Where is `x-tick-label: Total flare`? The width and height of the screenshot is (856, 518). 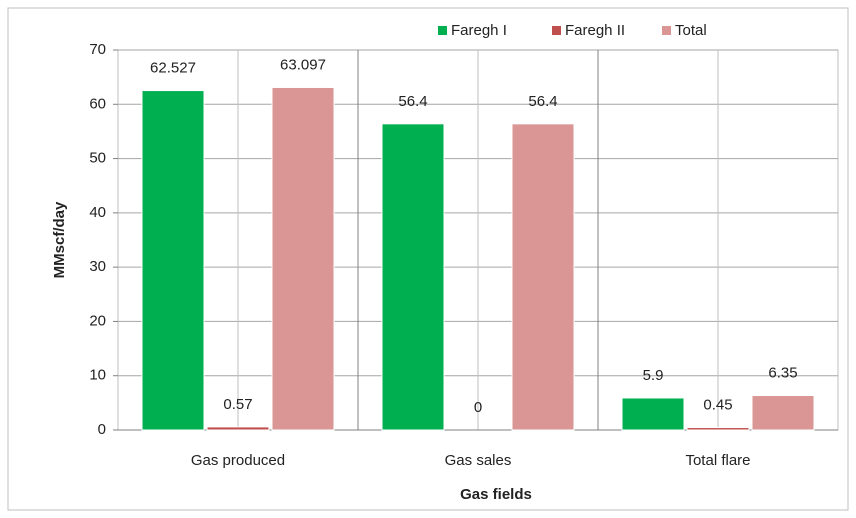
x-tick-label: Total flare is located at coordinates (717, 460).